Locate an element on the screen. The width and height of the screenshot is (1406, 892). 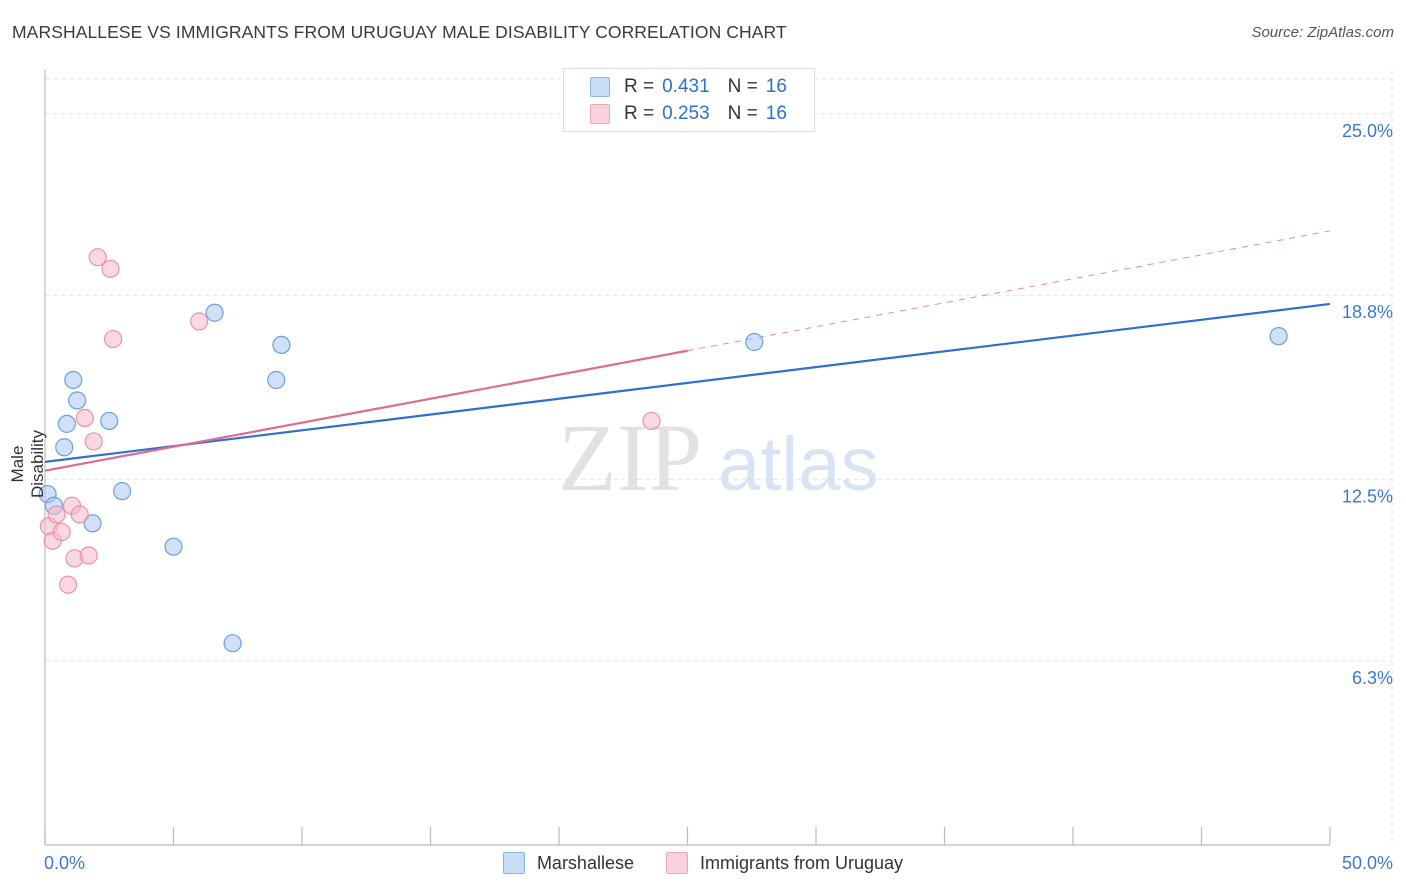
trend-line-extension is located at coordinates (1009, 291).